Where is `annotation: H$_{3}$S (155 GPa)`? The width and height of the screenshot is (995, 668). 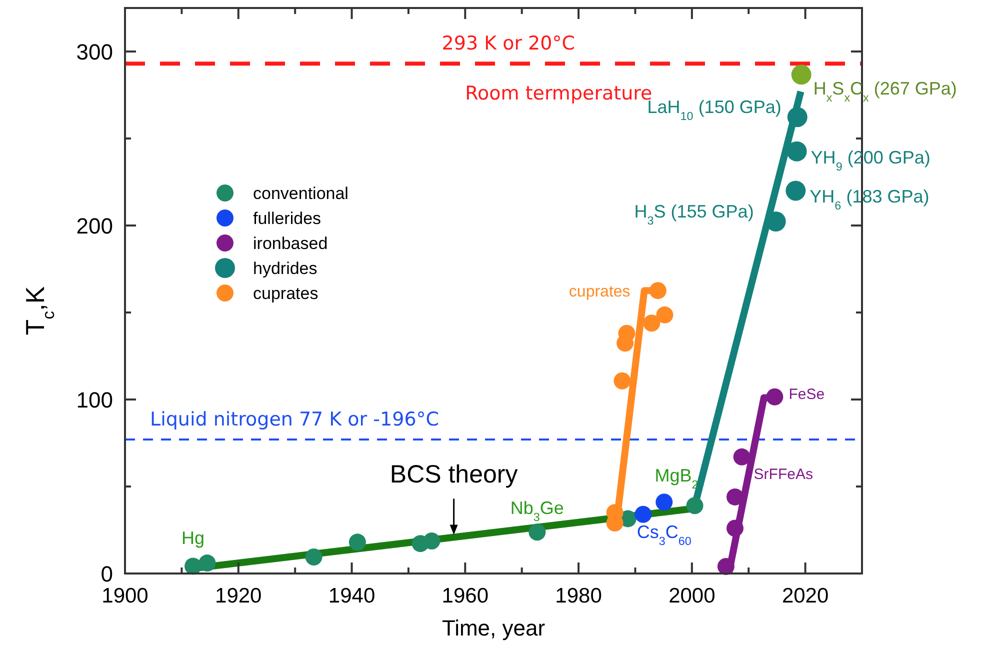 annotation: H$_{3}$S (155 GPa) is located at coordinates (694, 214).